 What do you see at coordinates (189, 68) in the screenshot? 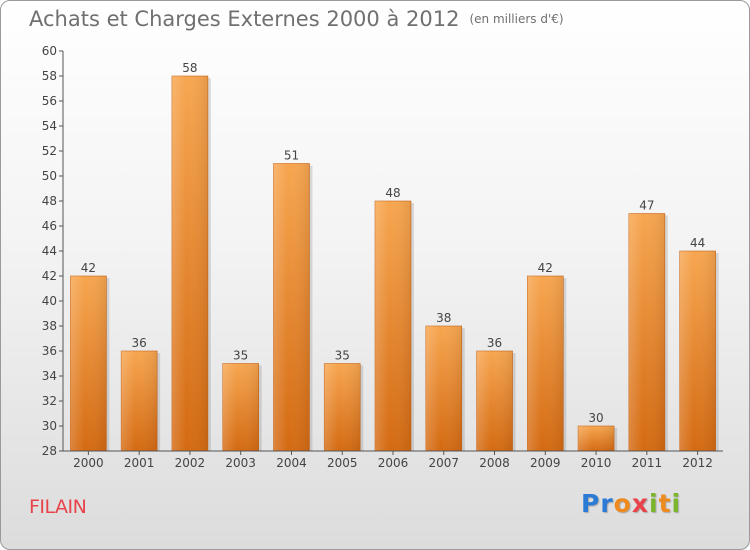
I see `bar-value-label: 58` at bounding box center [189, 68].